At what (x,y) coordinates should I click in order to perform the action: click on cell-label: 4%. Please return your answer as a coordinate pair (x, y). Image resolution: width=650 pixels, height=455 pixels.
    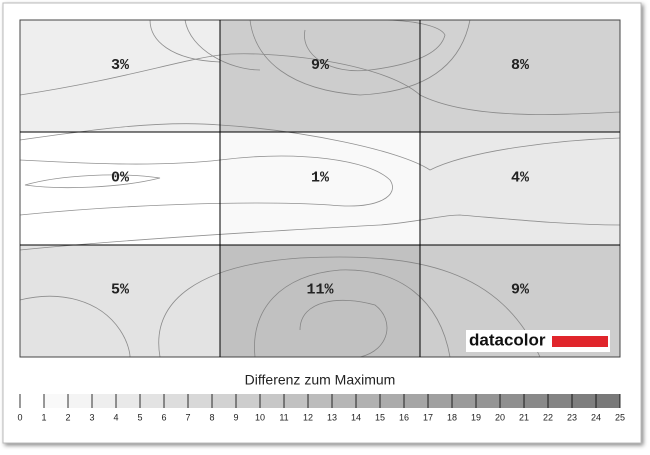
    Looking at the image, I should click on (520, 177).